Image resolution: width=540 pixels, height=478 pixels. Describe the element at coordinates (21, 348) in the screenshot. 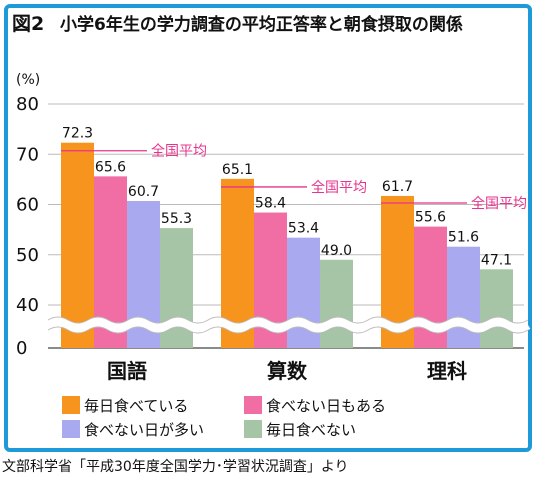

I see `y-tick-0: 0` at that location.